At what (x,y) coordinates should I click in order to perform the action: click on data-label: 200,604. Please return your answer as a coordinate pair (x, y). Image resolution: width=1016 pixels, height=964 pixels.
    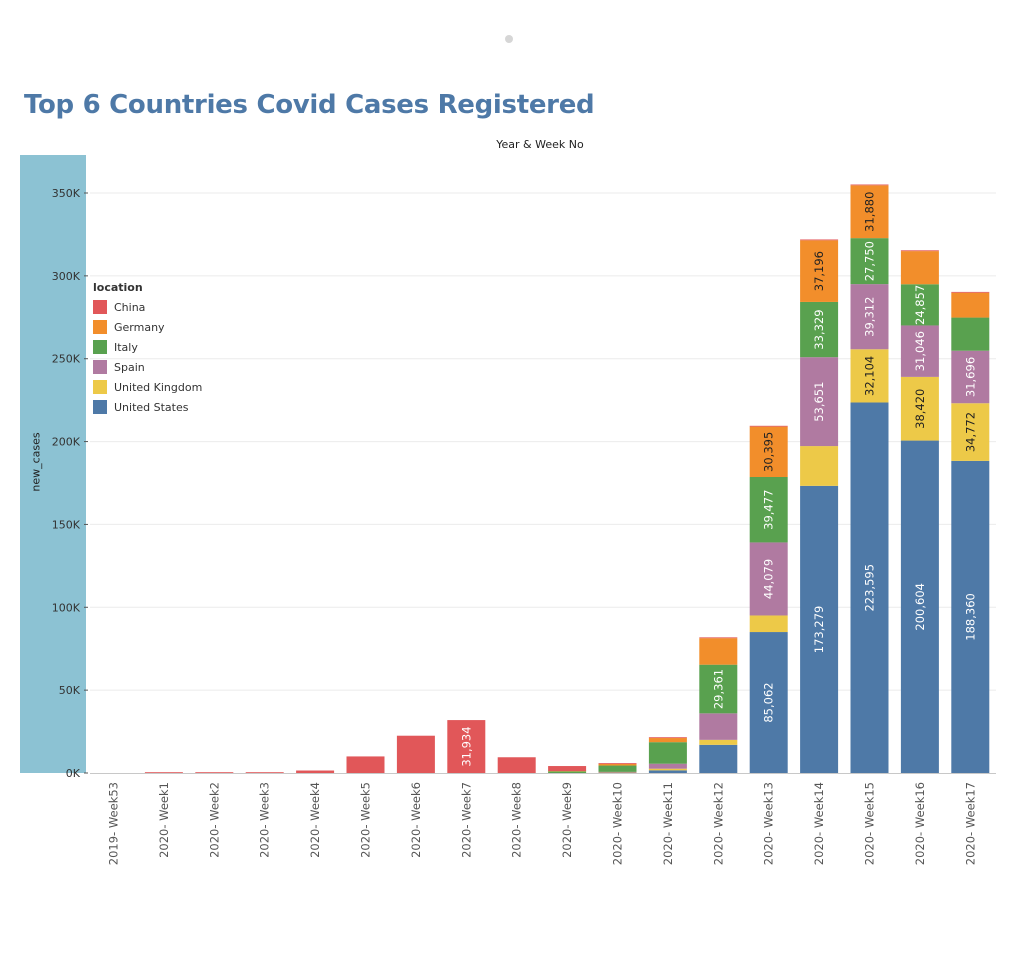
    Looking at the image, I should click on (920, 607).